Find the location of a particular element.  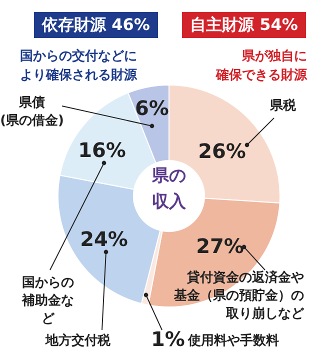

data-label: 6% is located at coordinates (152, 108).